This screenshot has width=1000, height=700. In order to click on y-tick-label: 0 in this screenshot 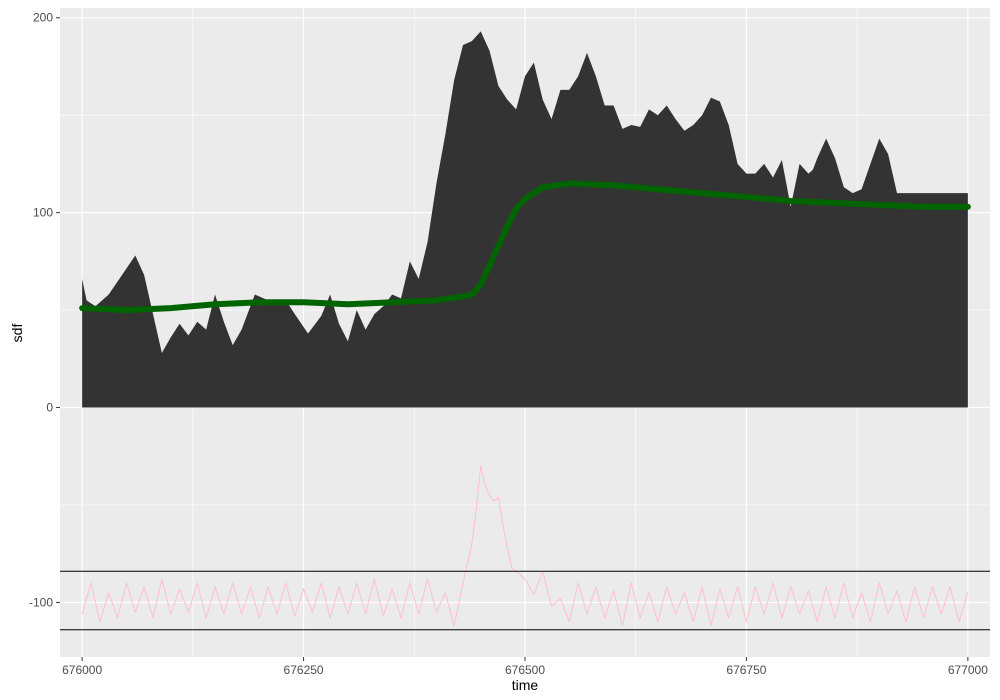, I will do `click(49, 408)`.